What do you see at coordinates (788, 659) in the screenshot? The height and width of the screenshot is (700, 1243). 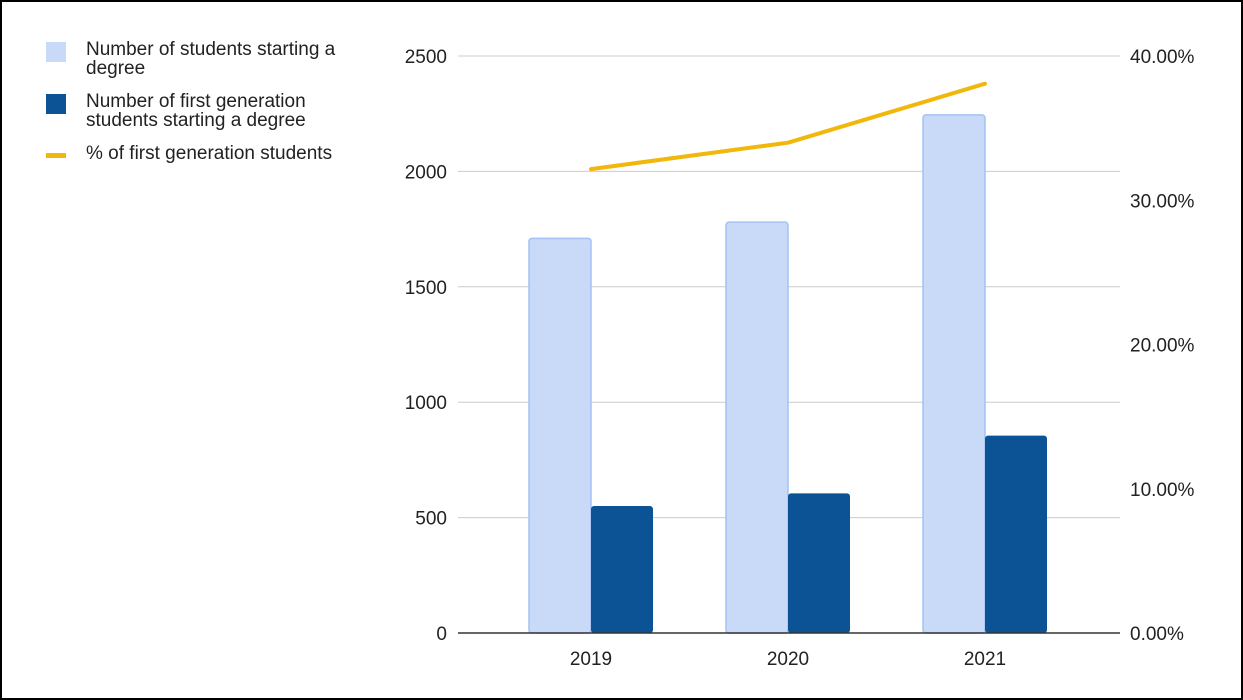 I see `x-tick-label: 2020` at bounding box center [788, 659].